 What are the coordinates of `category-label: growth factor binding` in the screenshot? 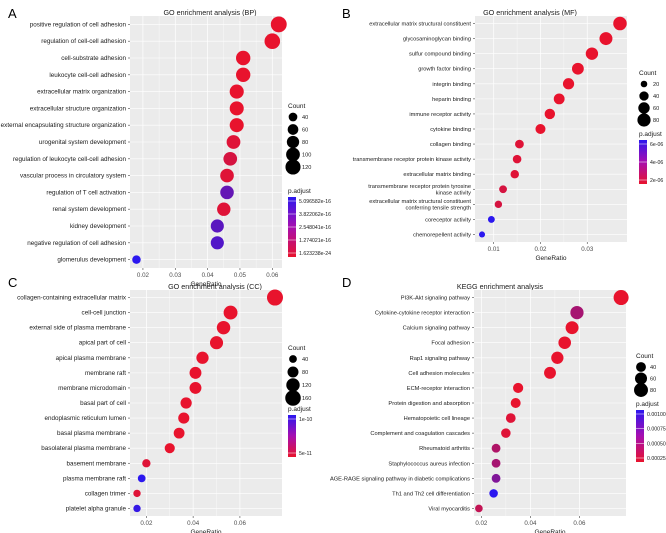 It's located at (444, 70).